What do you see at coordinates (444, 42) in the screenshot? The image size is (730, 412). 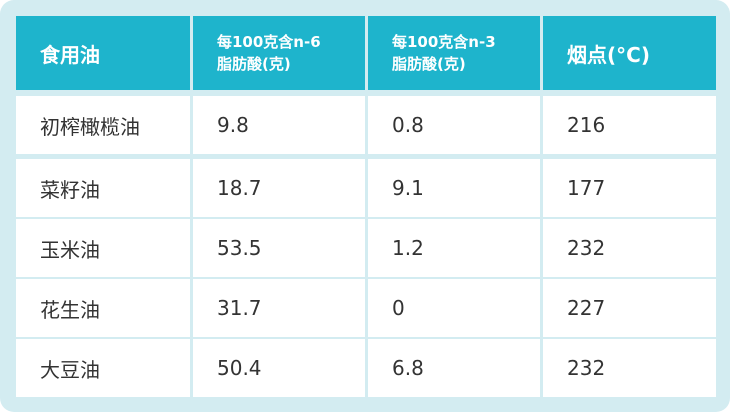 I see `header-text: 每100克含n-3` at bounding box center [444, 42].